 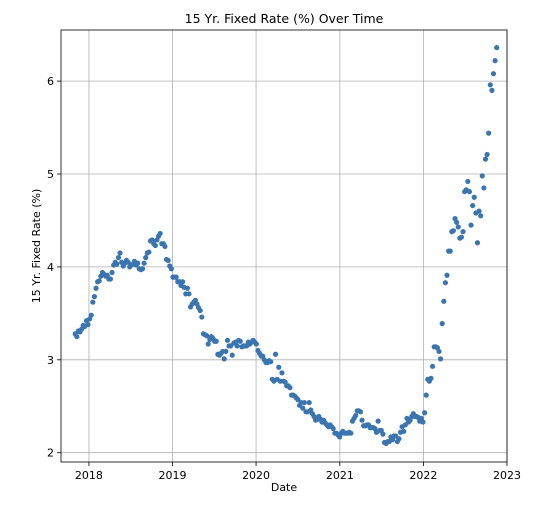 I want to click on x-tick-label: 2019, so click(x=173, y=475).